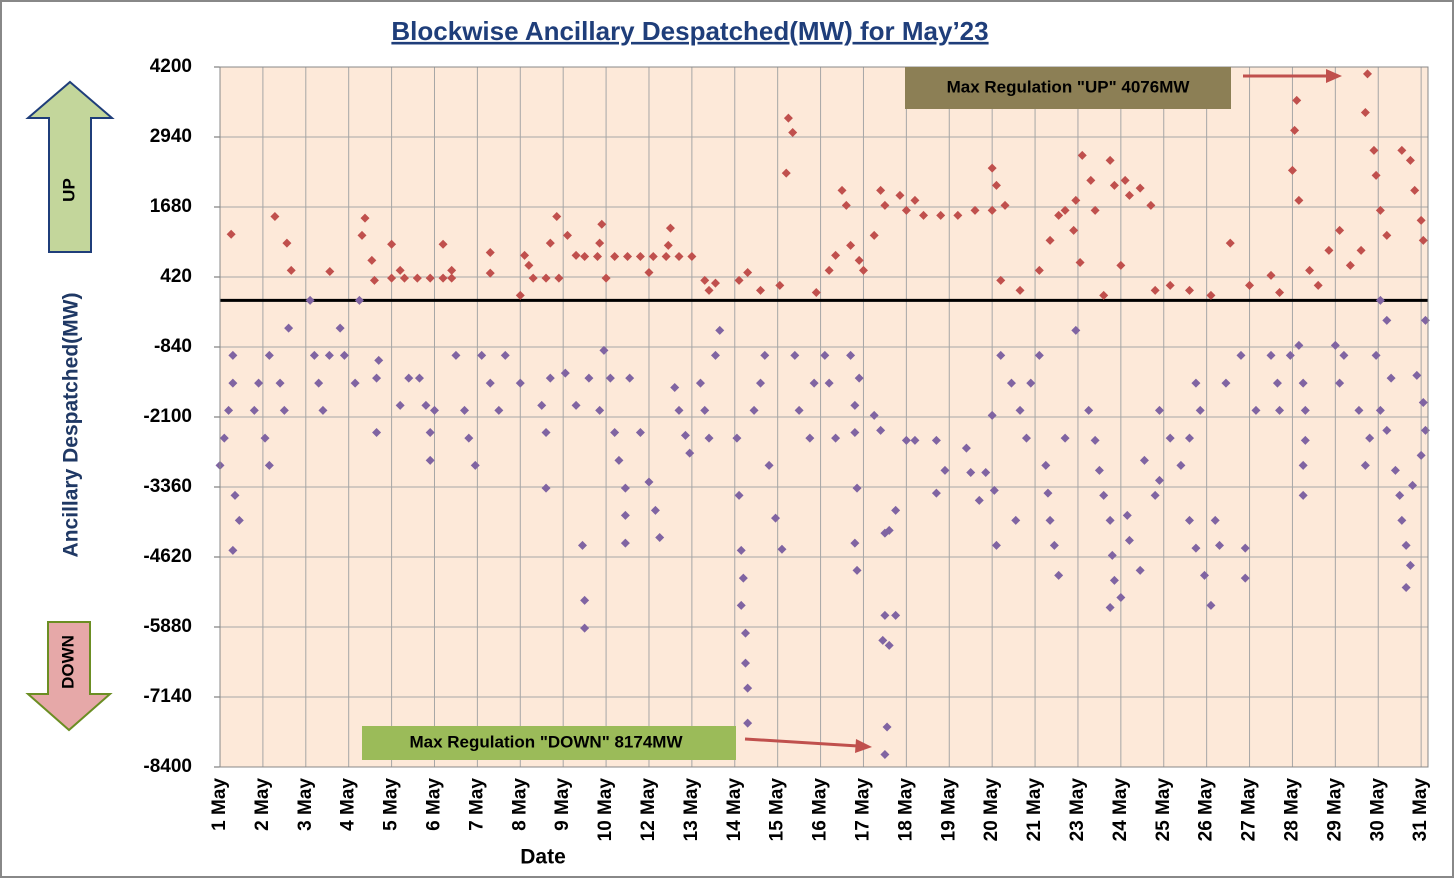 The width and height of the screenshot is (1454, 878). Describe the element at coordinates (905, 810) in the screenshot. I see `x-tick-label: 18 May` at that location.